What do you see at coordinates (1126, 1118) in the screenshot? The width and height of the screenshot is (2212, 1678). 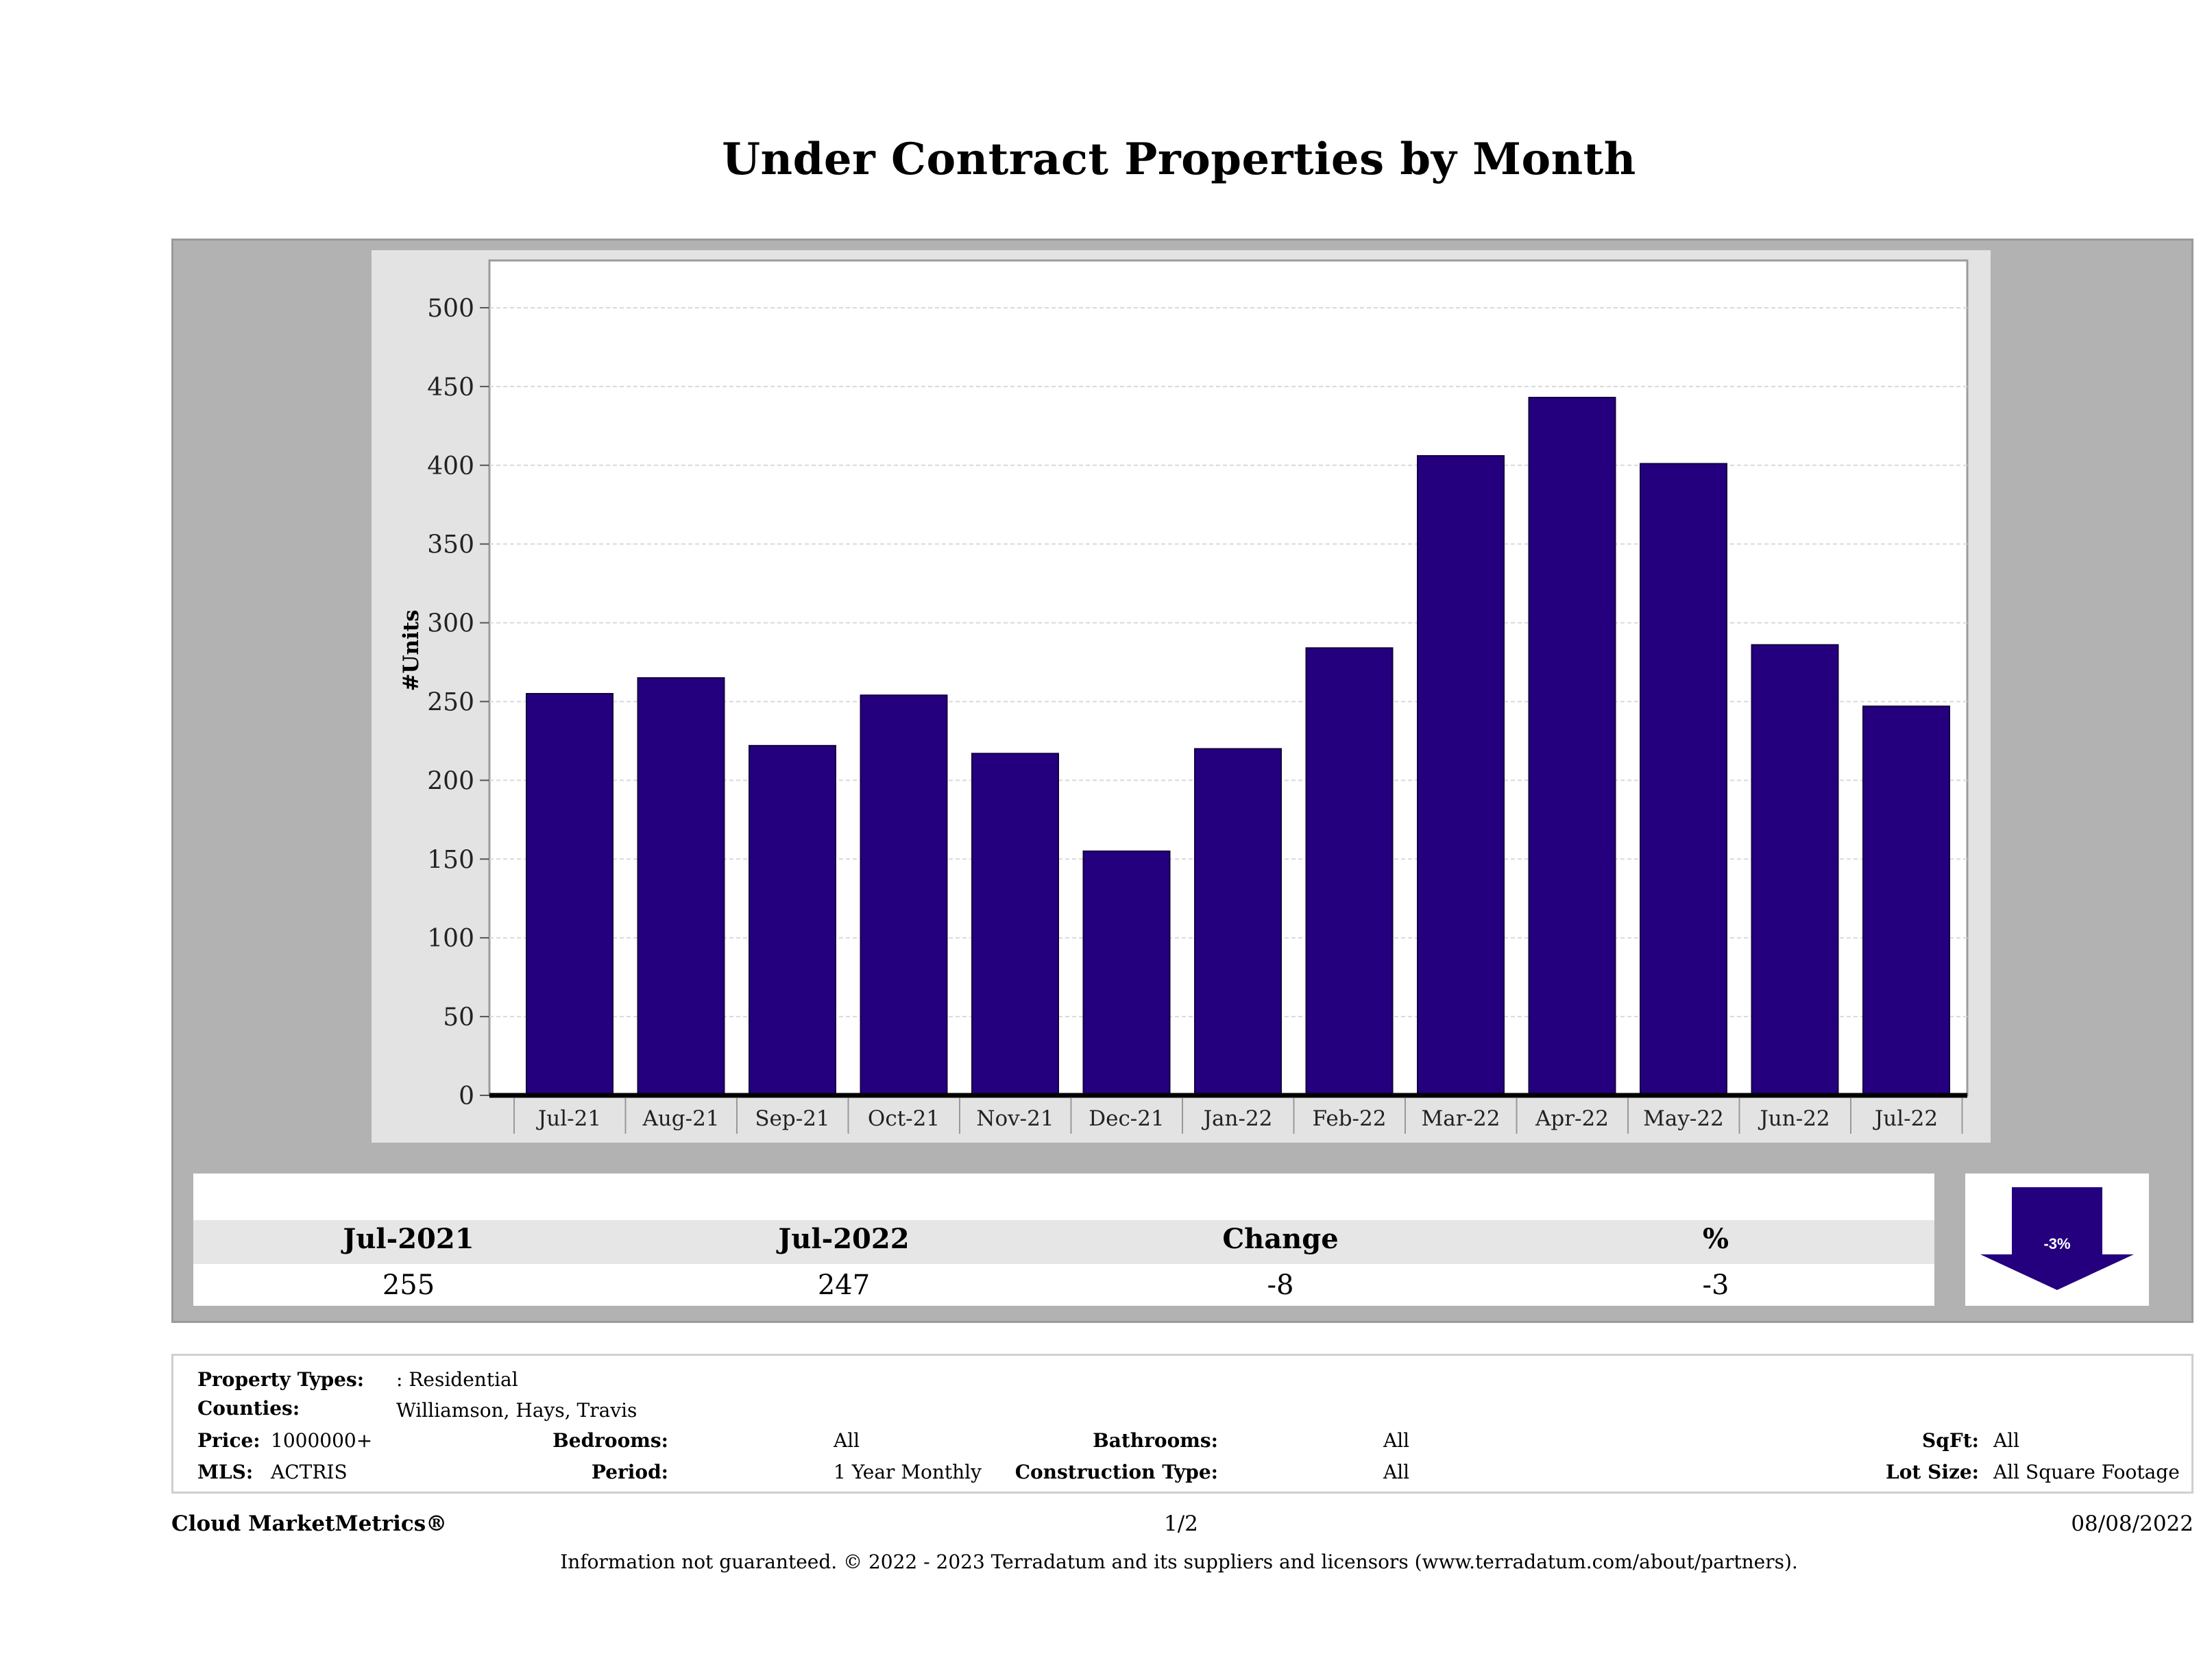 I see `x-tick-label: Dec-21` at bounding box center [1126, 1118].